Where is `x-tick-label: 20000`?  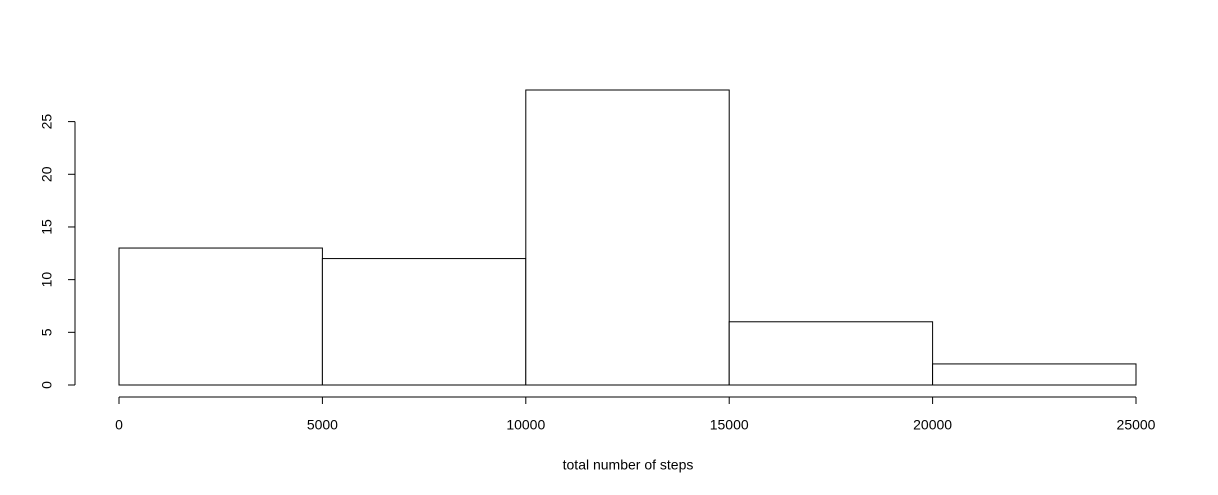 x-tick-label: 20000 is located at coordinates (932, 425).